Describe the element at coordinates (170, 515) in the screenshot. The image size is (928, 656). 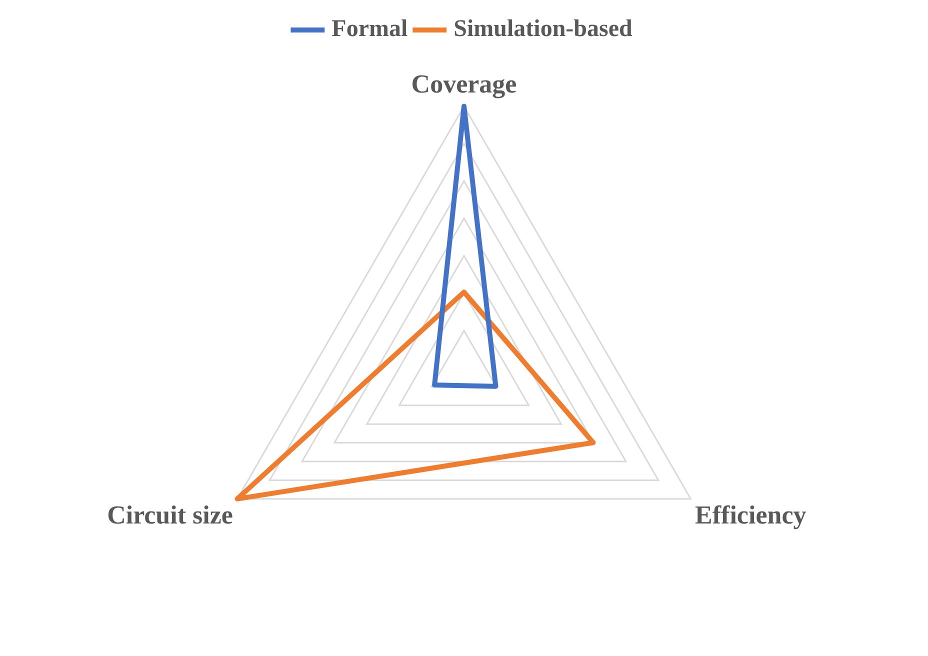
I see `spoke-label: Circuit size` at that location.